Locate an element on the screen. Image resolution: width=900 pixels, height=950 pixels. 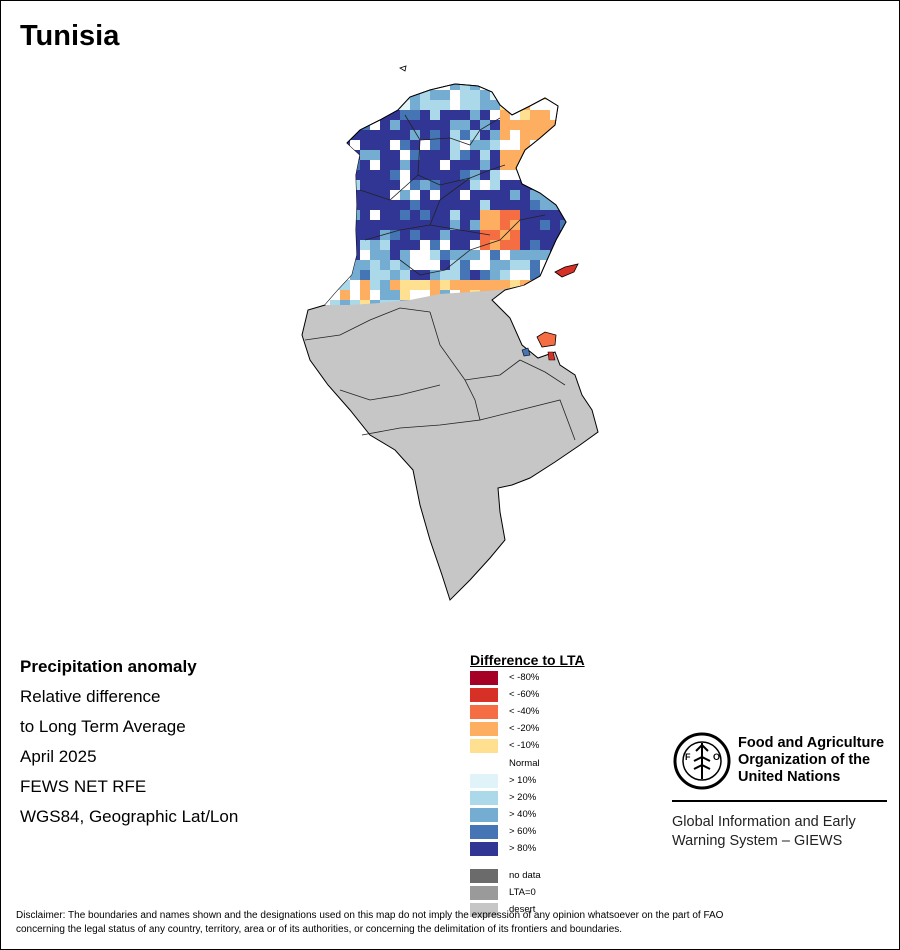
legend-label: > 80% is located at coordinates (523, 848).